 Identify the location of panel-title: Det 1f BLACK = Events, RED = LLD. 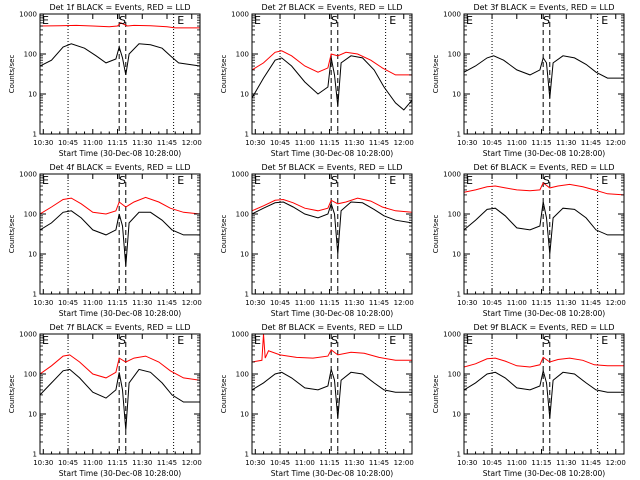
(119, 7).